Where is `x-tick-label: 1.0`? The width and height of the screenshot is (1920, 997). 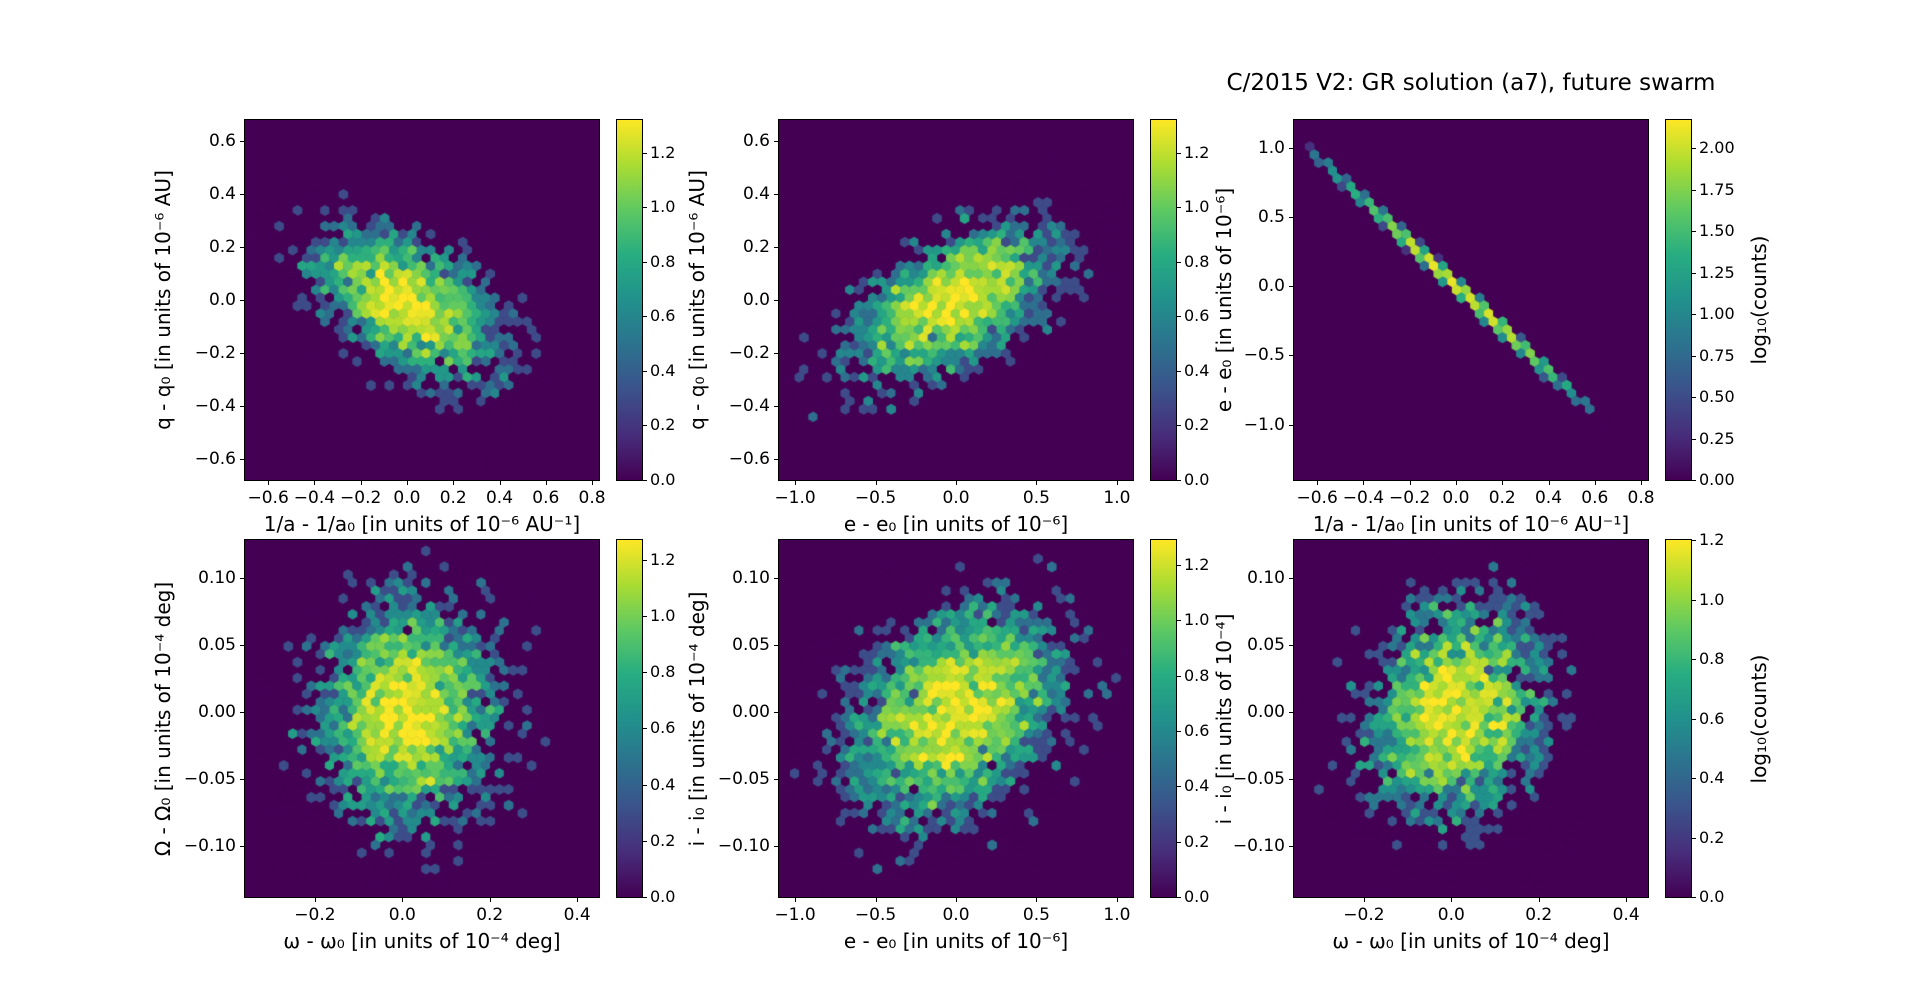 x-tick-label: 1.0 is located at coordinates (1117, 498).